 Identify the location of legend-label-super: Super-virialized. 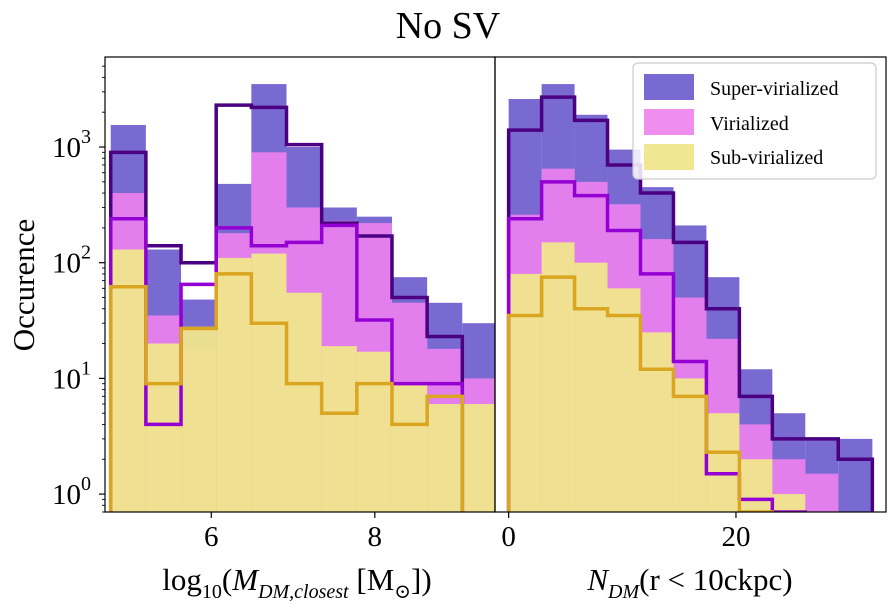
(774, 89).